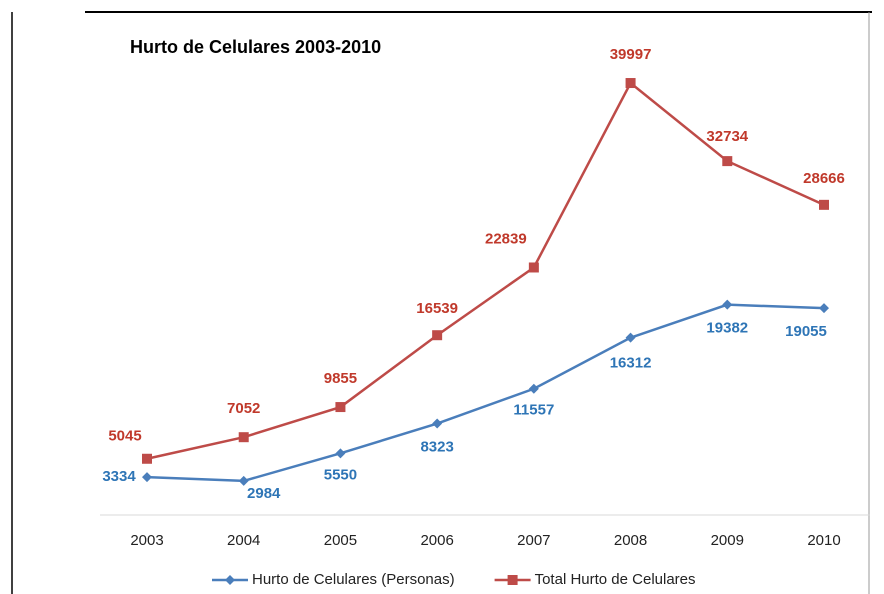 The image size is (884, 594). I want to click on data-label: 9855, so click(340, 378).